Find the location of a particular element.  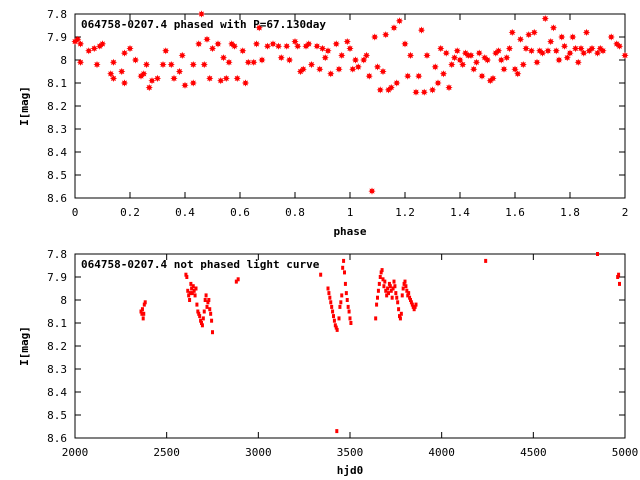

y-tick-label: 8 is located at coordinates (63, 300).